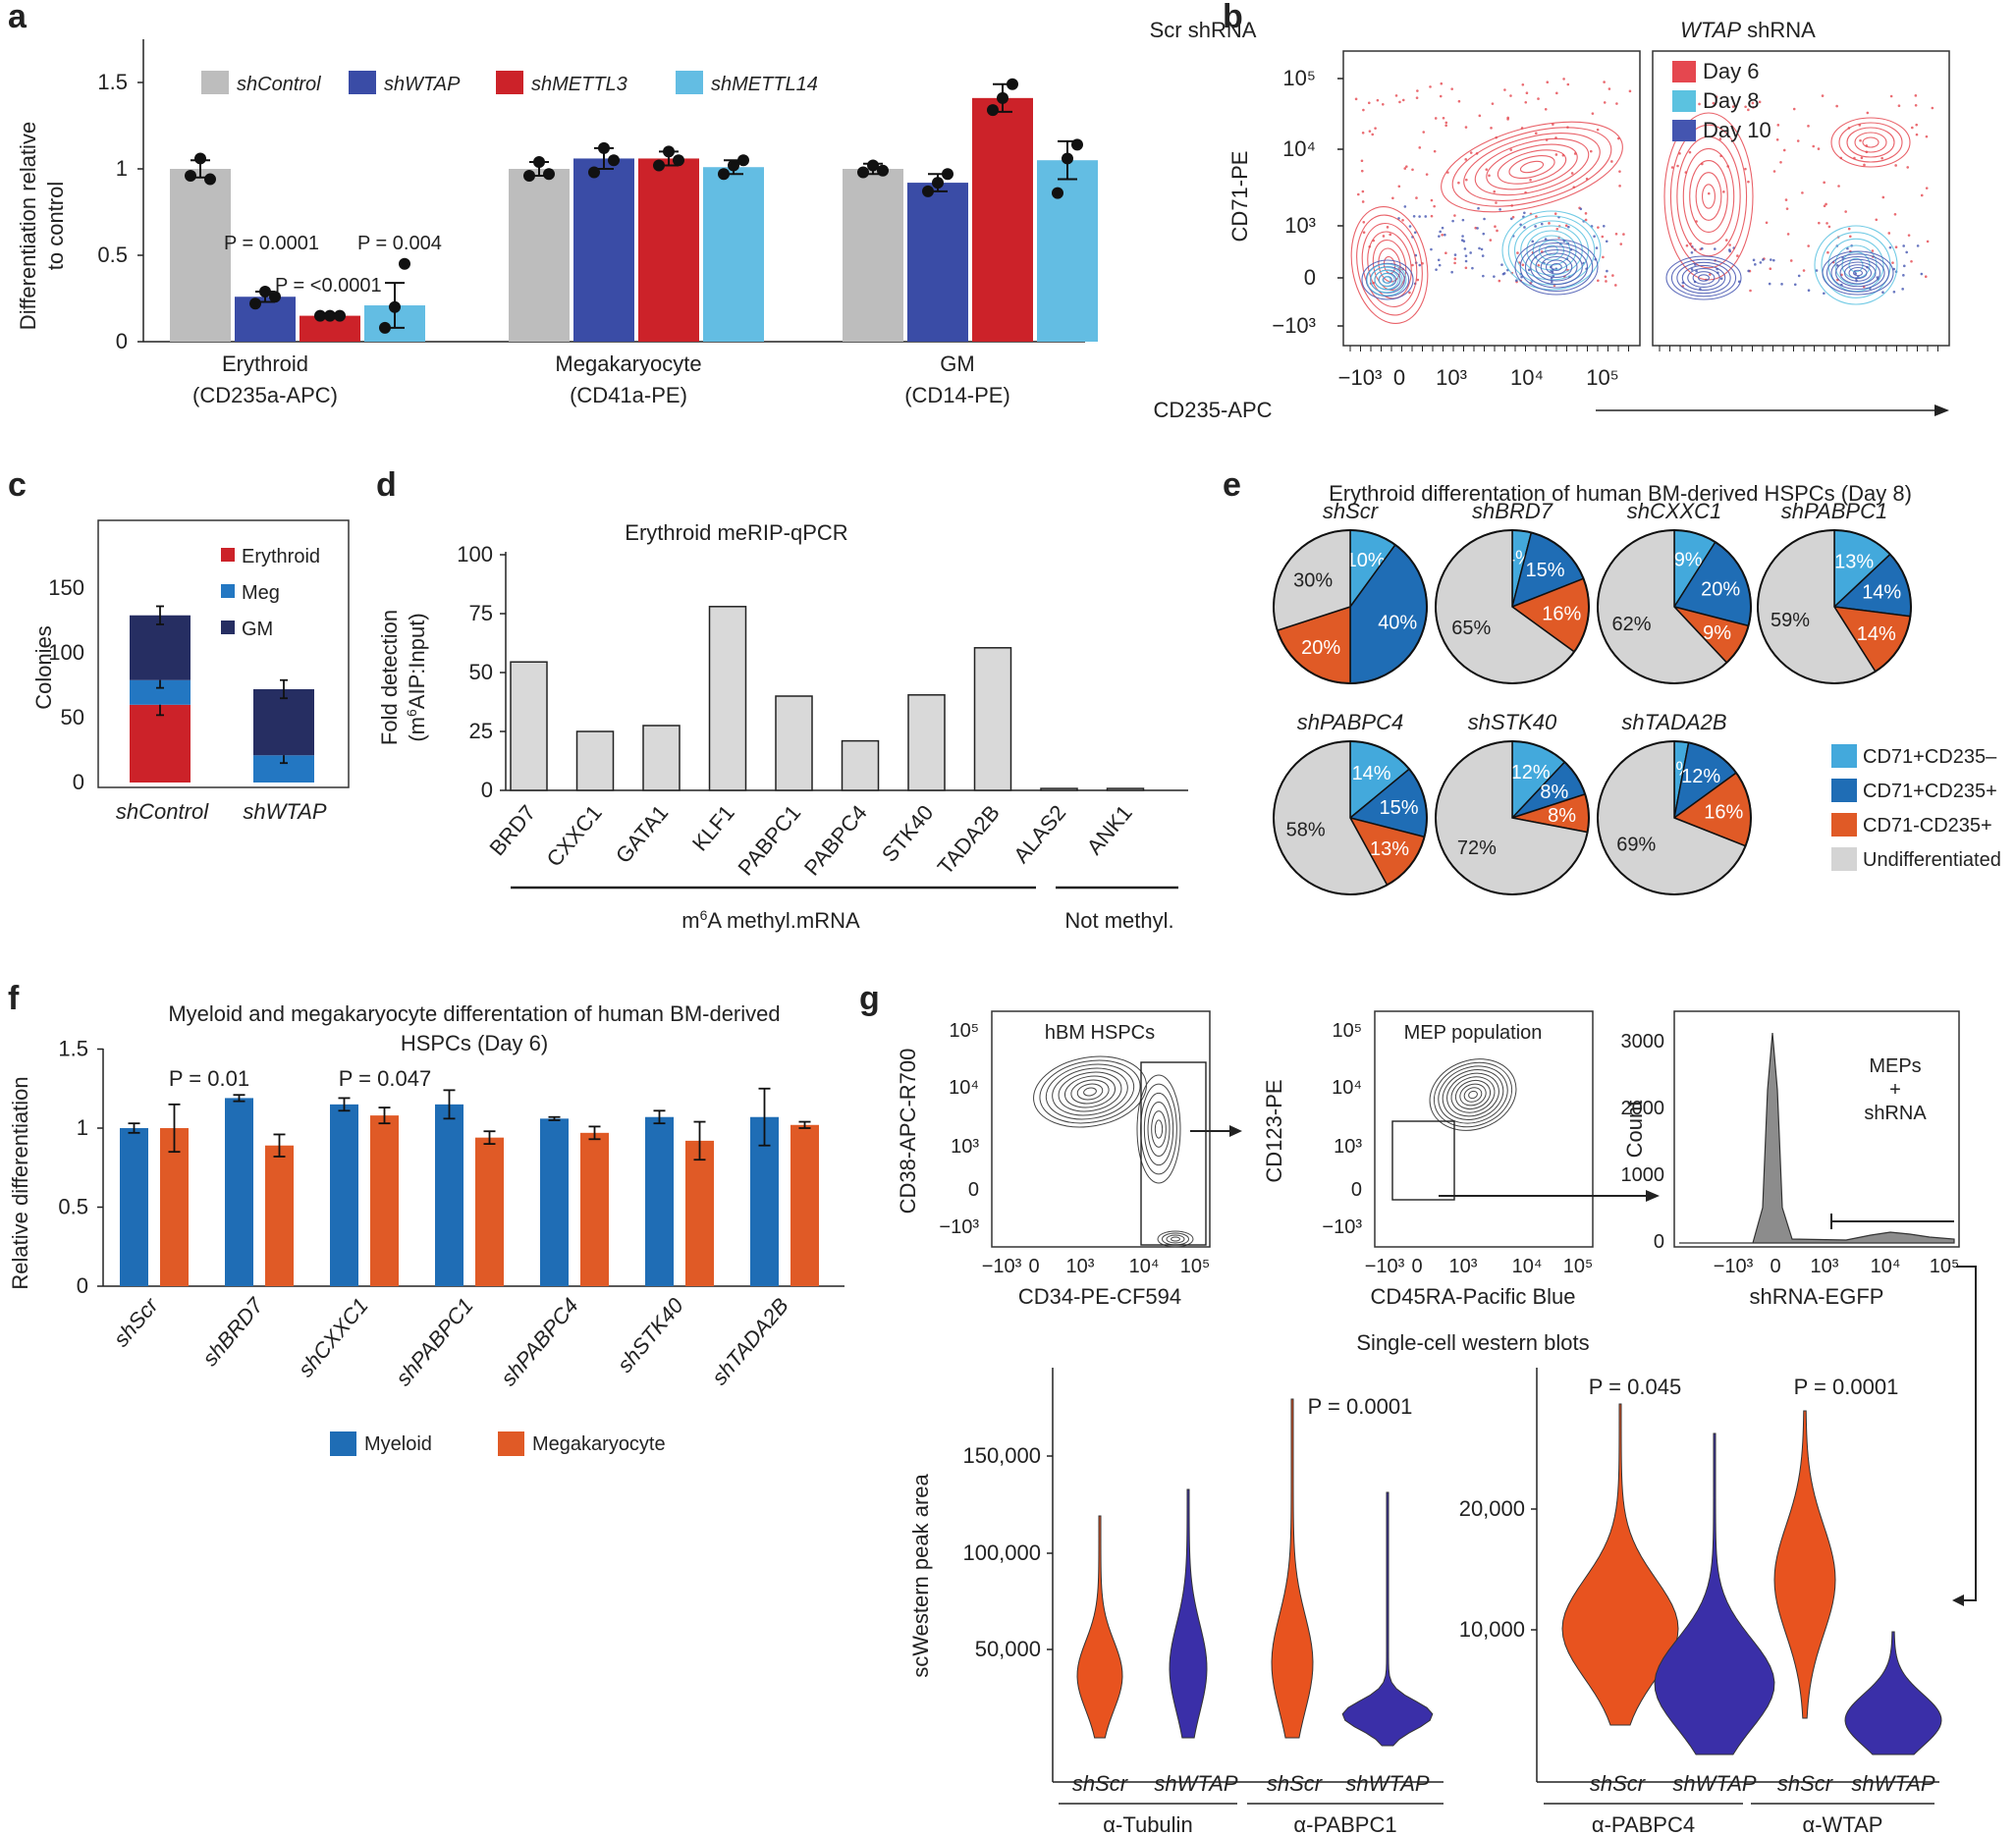 The width and height of the screenshot is (2016, 1836). I want to click on panel-g-flow2-frame, so click(1484, 1129).